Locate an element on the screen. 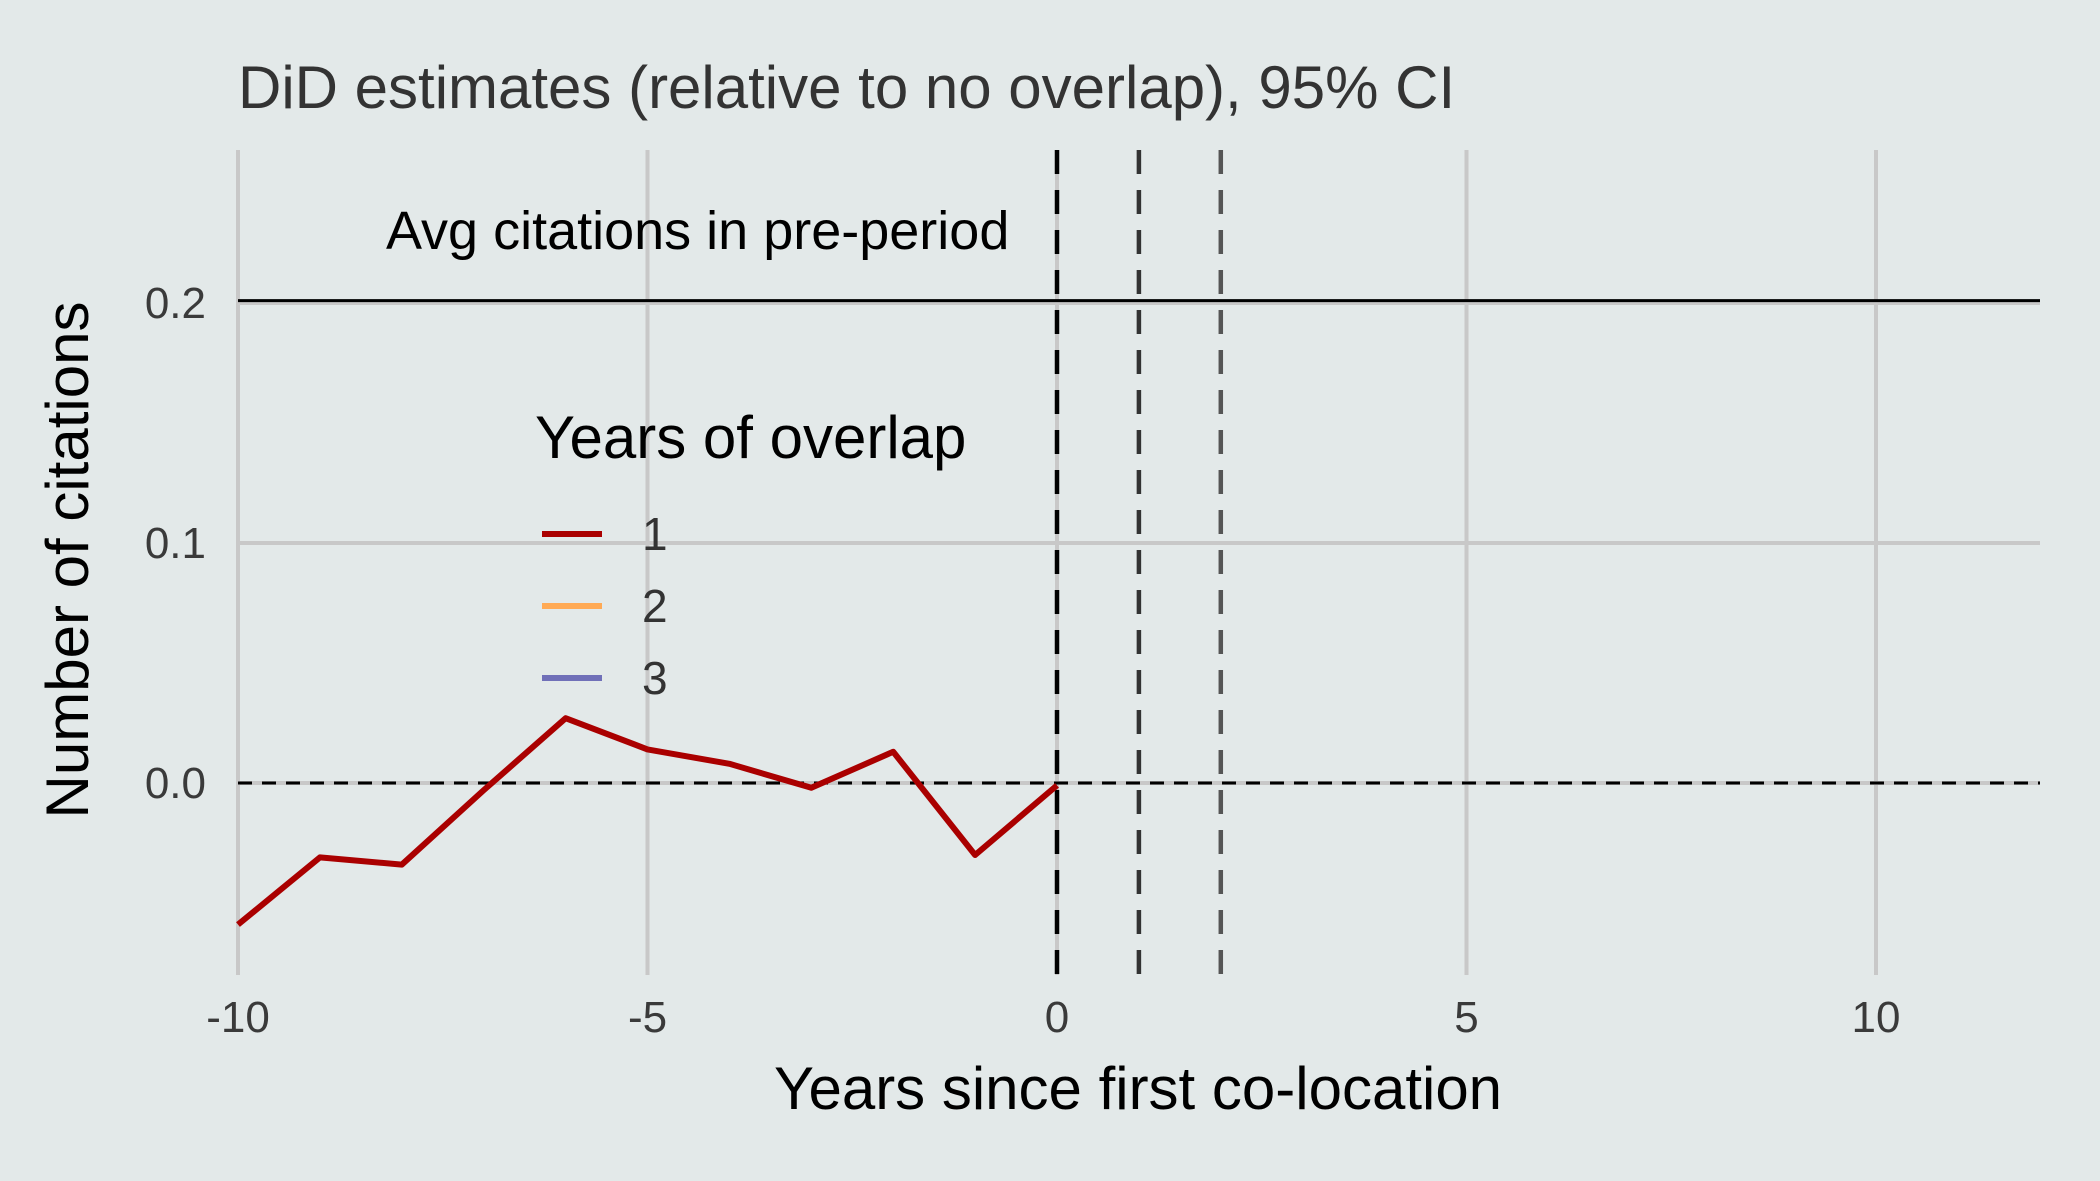 The width and height of the screenshot is (2100, 1181). x-tick-labels: -10 -5 0 5 10 is located at coordinates (1053, 1017).